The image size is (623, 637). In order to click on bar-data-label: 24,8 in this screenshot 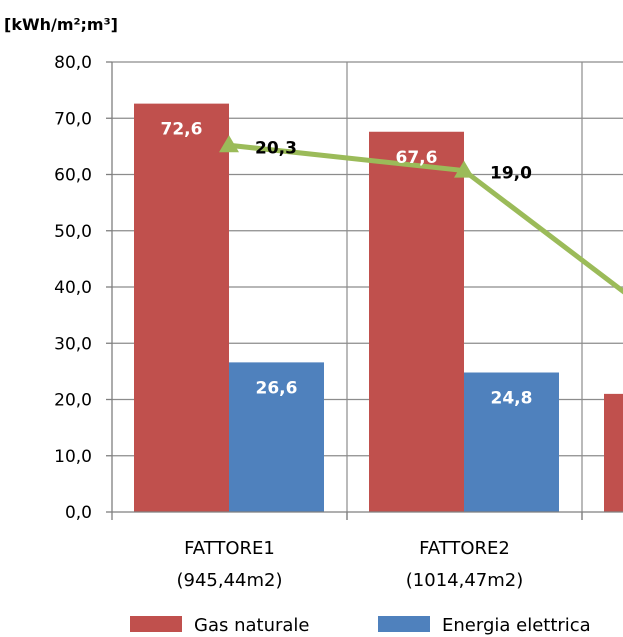, I will do `click(512, 399)`.